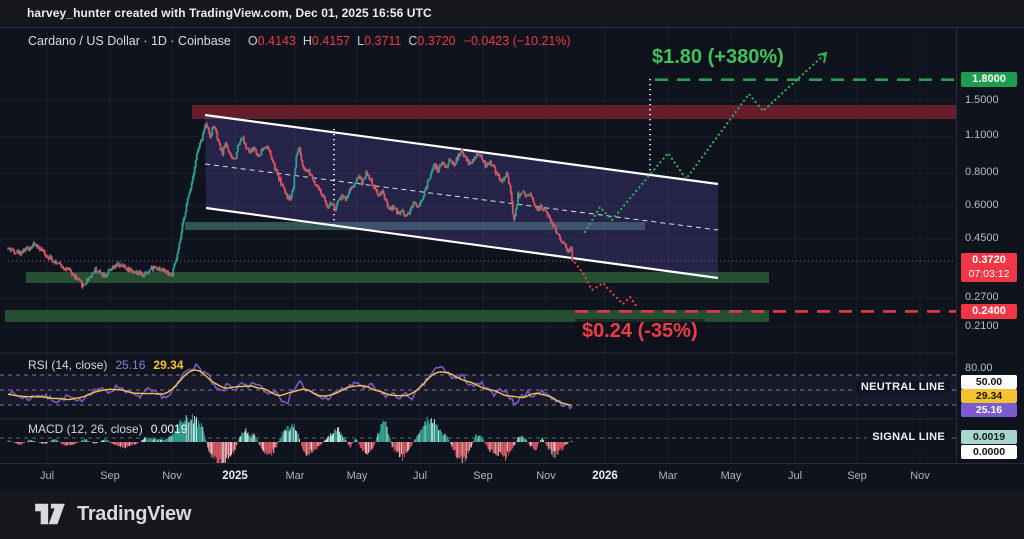 The image size is (1024, 539). What do you see at coordinates (604, 283) in the screenshot?
I see `bear-projection-path` at bounding box center [604, 283].